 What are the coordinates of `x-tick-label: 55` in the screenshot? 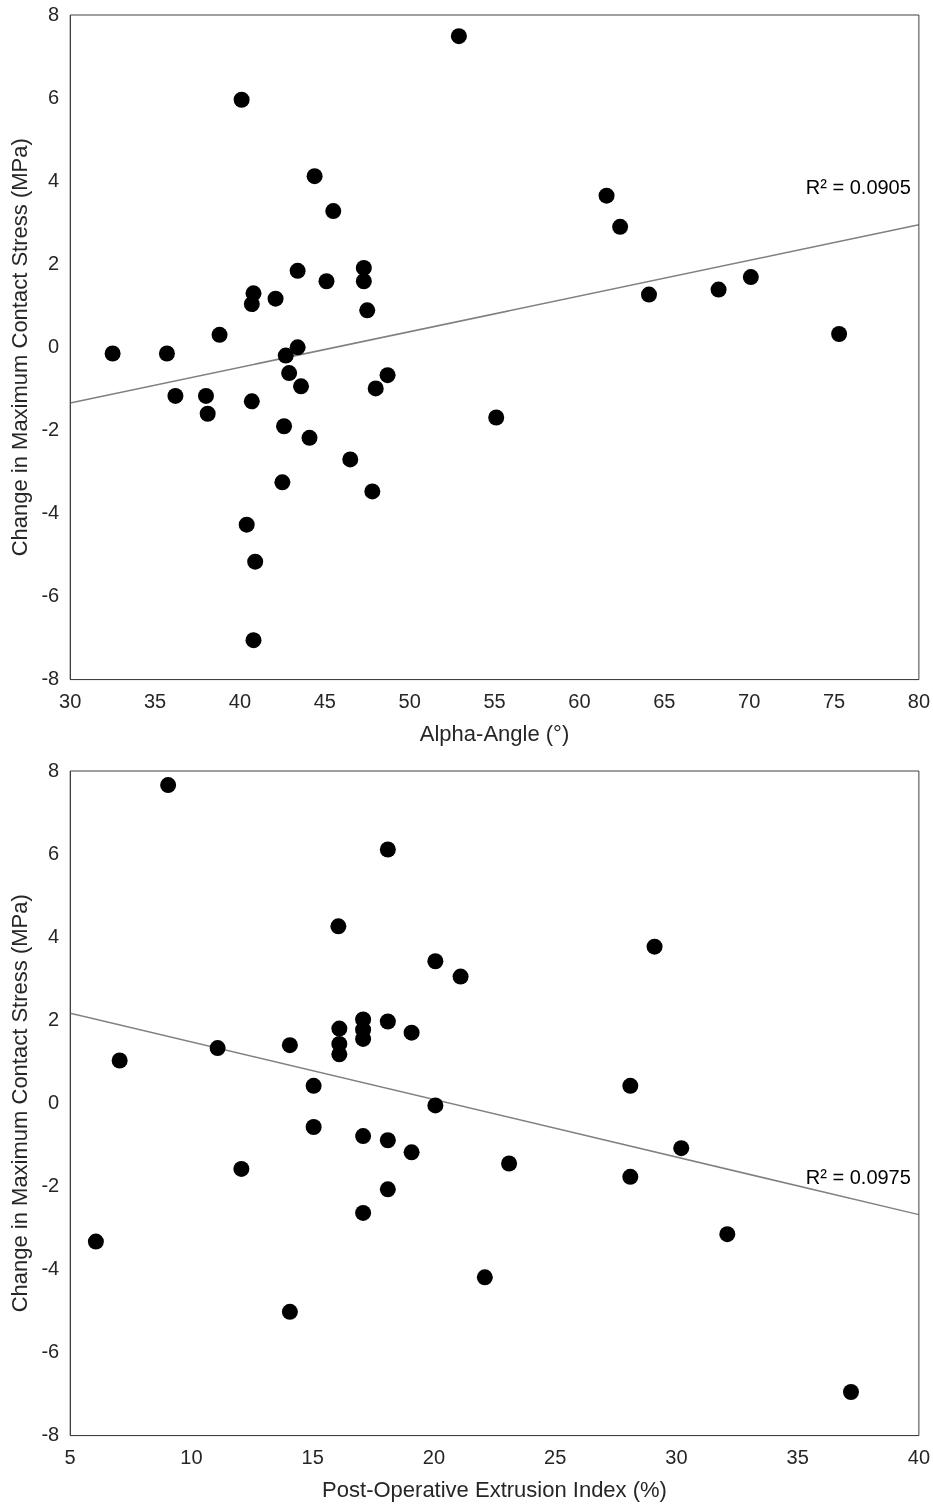 It's located at (494, 701).